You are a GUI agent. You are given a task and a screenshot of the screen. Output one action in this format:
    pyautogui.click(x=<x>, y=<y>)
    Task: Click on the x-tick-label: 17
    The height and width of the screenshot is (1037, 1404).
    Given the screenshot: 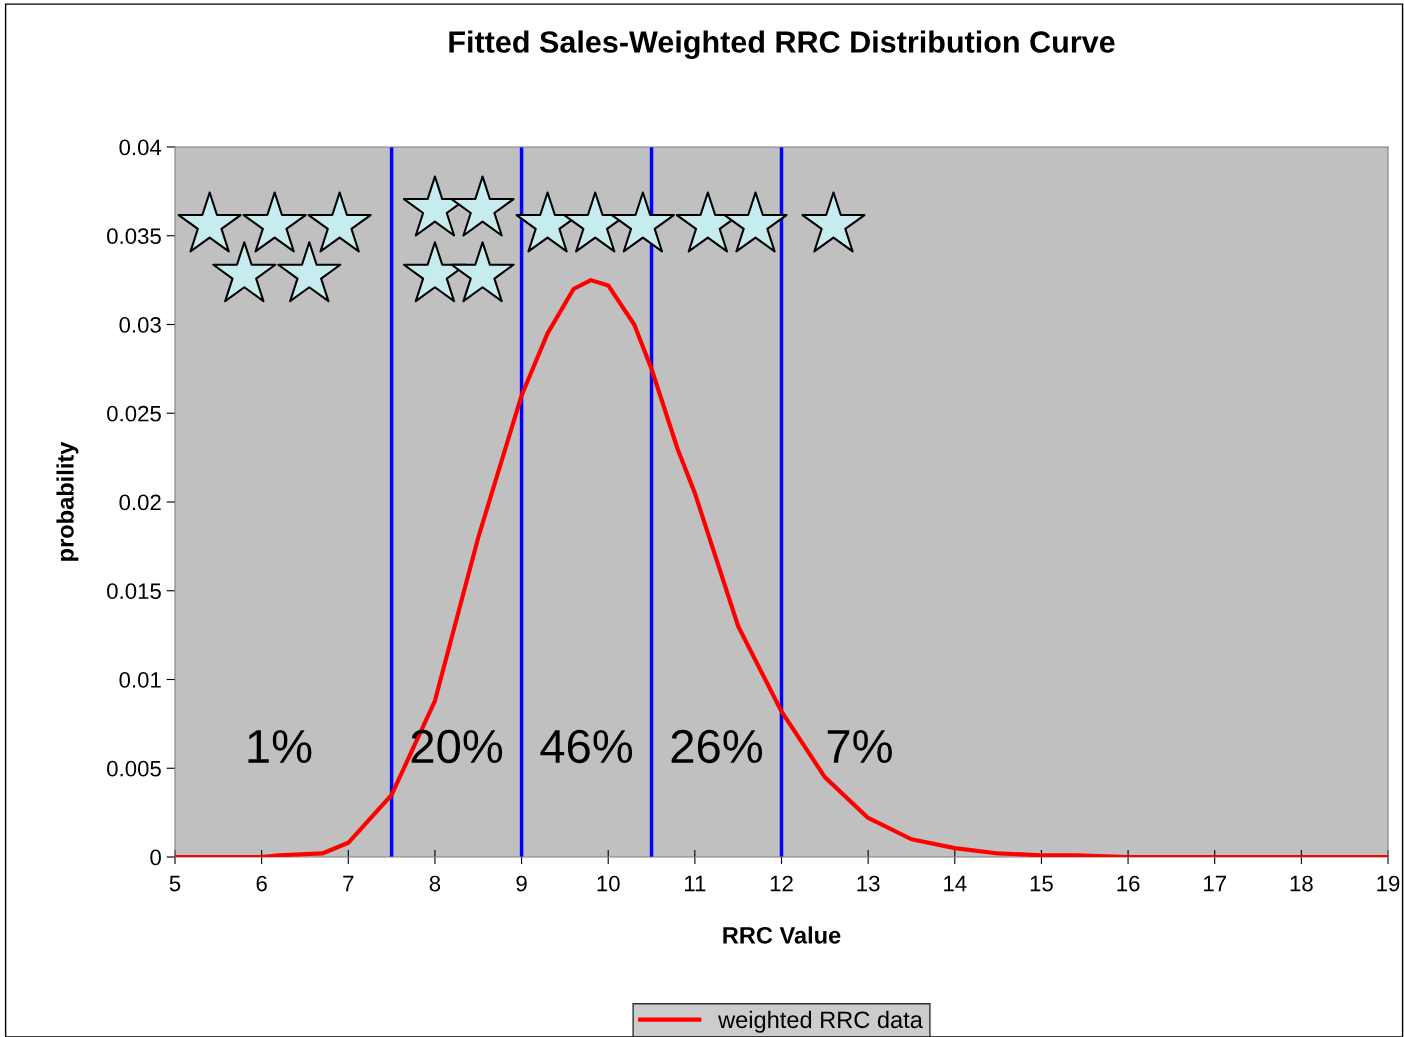 What is the action you would take?
    pyautogui.click(x=1215, y=883)
    